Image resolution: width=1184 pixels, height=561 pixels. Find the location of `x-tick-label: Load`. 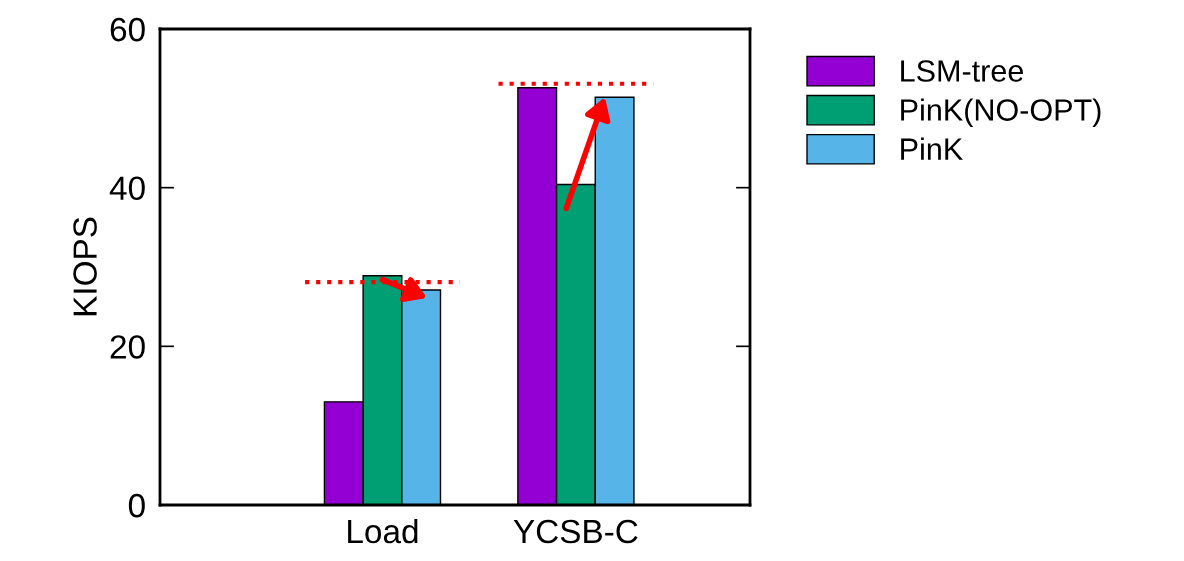

x-tick-label: Load is located at coordinates (383, 531).